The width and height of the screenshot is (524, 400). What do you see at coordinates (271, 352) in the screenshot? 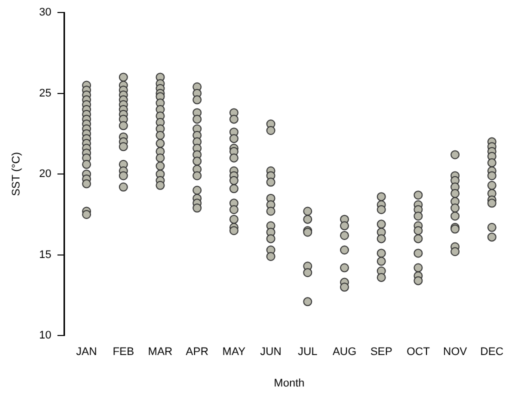
I see `x-tick-label: JUN` at bounding box center [271, 352].